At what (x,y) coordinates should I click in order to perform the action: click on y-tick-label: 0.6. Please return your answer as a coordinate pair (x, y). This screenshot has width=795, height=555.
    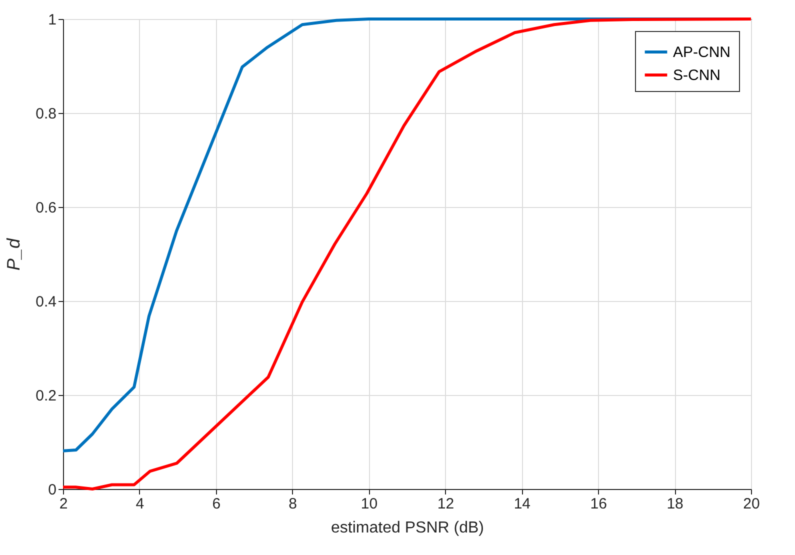
    Looking at the image, I should click on (46, 208).